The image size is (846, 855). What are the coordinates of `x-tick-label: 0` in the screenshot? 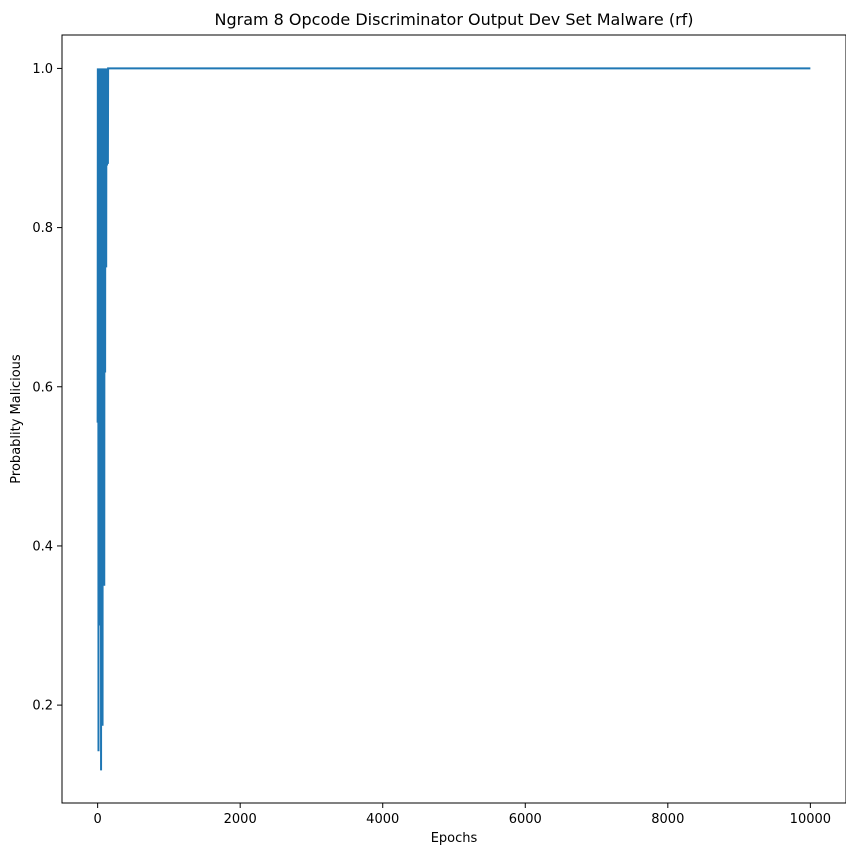 It's located at (97, 819).